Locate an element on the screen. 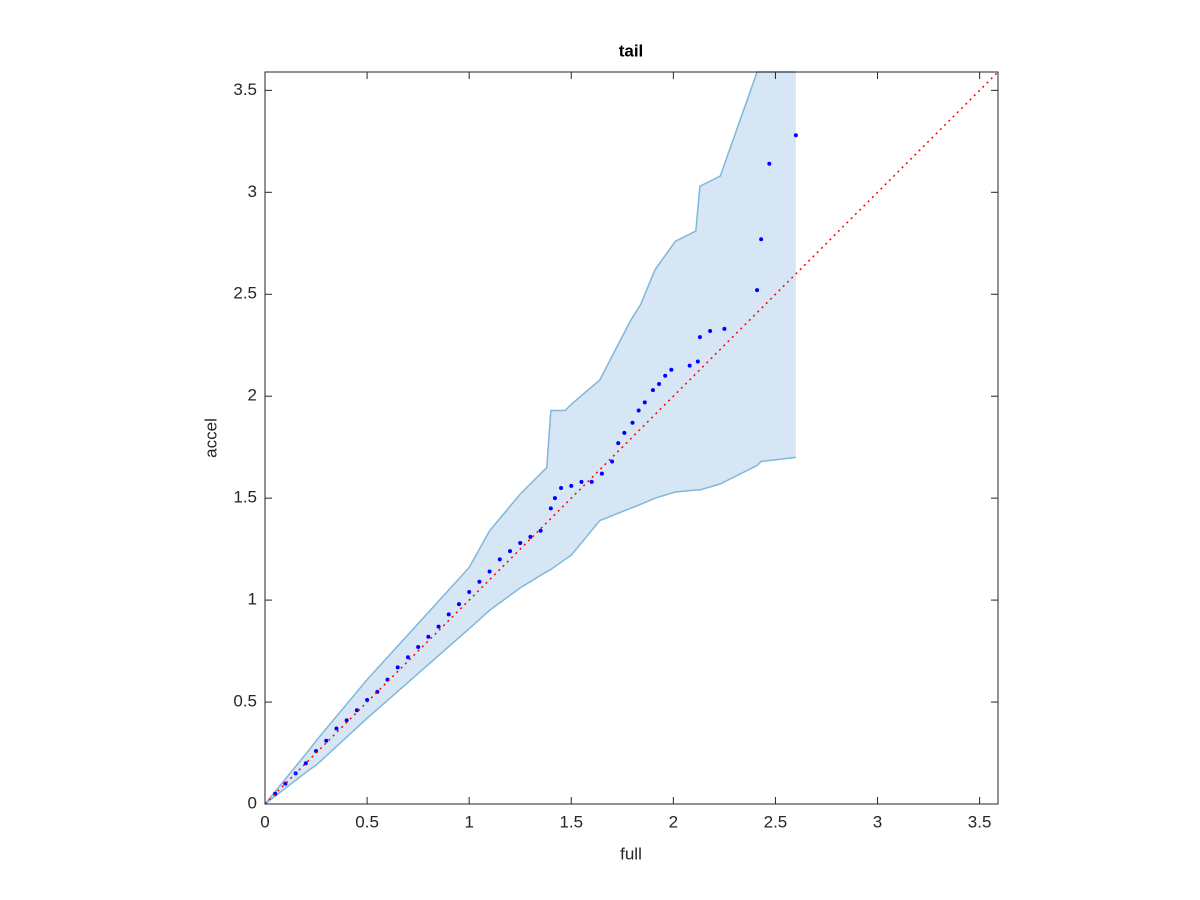 The height and width of the screenshot is (900, 1200). y-tick-label: 0 is located at coordinates (252, 802).